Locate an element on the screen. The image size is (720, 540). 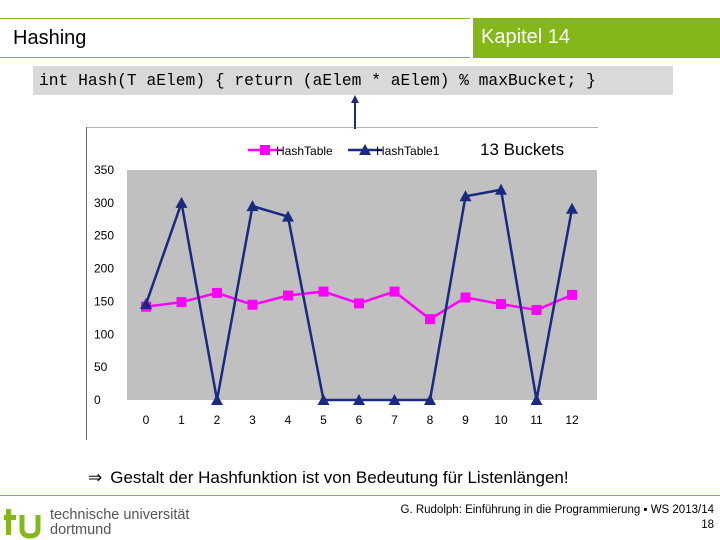
legend-label: HashTable is located at coordinates (304, 151).